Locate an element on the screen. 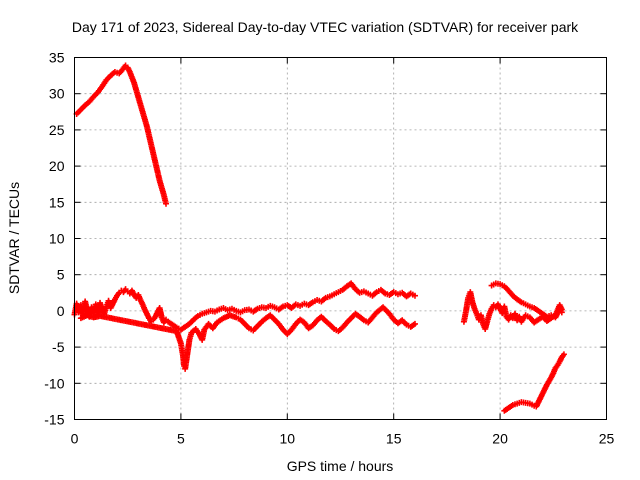 Image resolution: width=640 pixels, height=480 pixels. y-tick-label: -10 is located at coordinates (54, 383).